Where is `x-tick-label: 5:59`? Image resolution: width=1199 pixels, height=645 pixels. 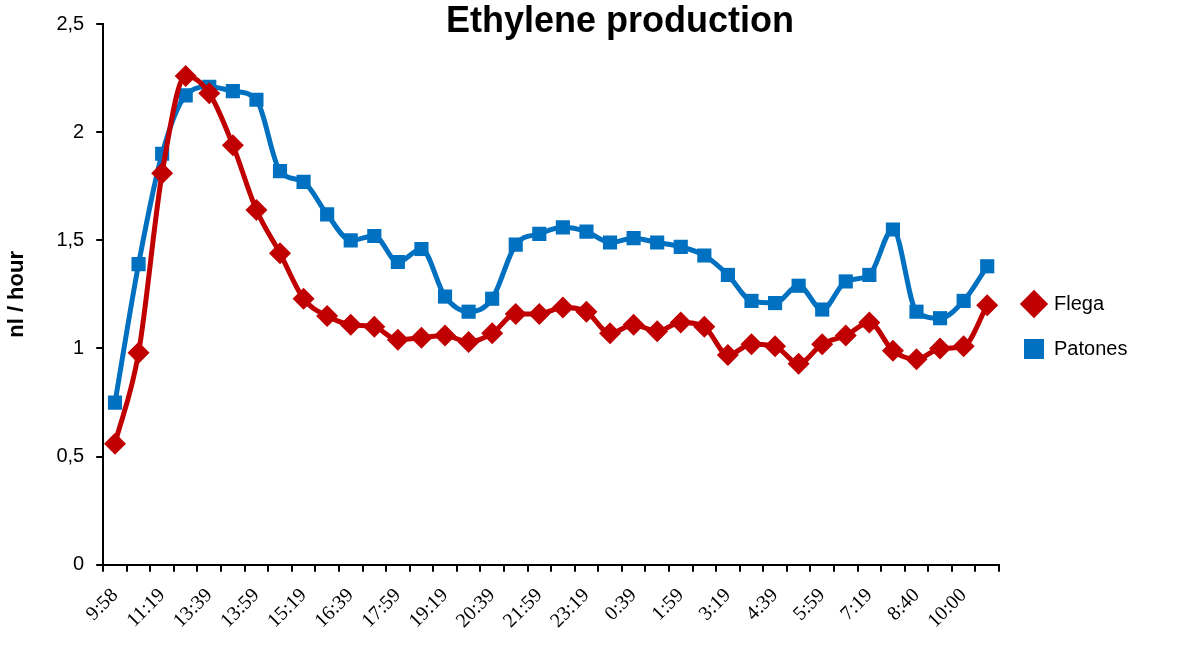 x-tick-label: 5:59 is located at coordinates (808, 603).